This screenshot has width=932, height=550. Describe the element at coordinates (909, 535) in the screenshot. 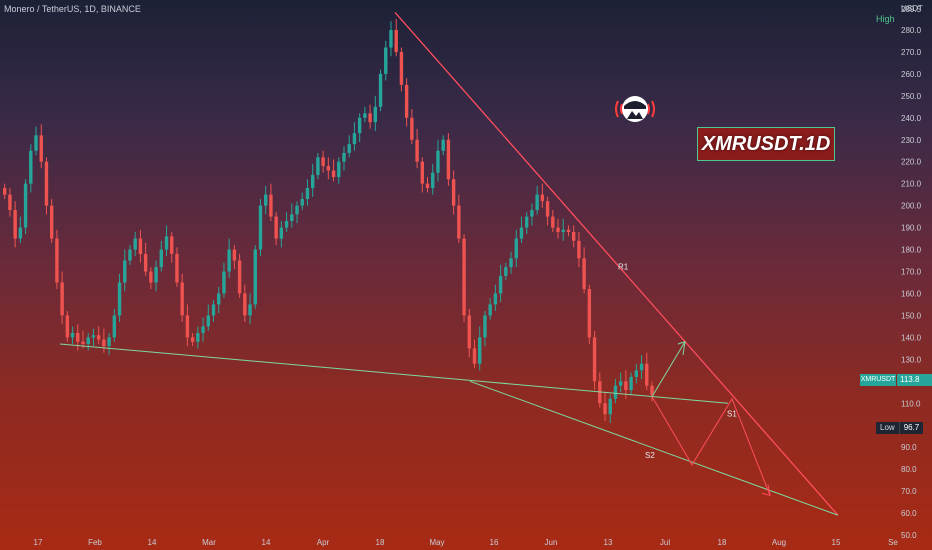

I see `y-tick-label: 50.0` at that location.